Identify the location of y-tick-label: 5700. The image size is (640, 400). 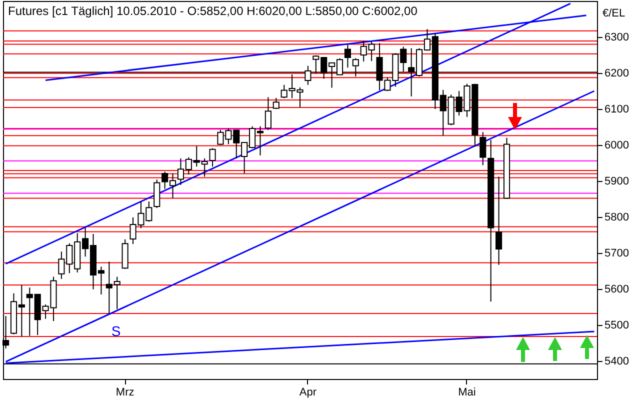
(616, 254).